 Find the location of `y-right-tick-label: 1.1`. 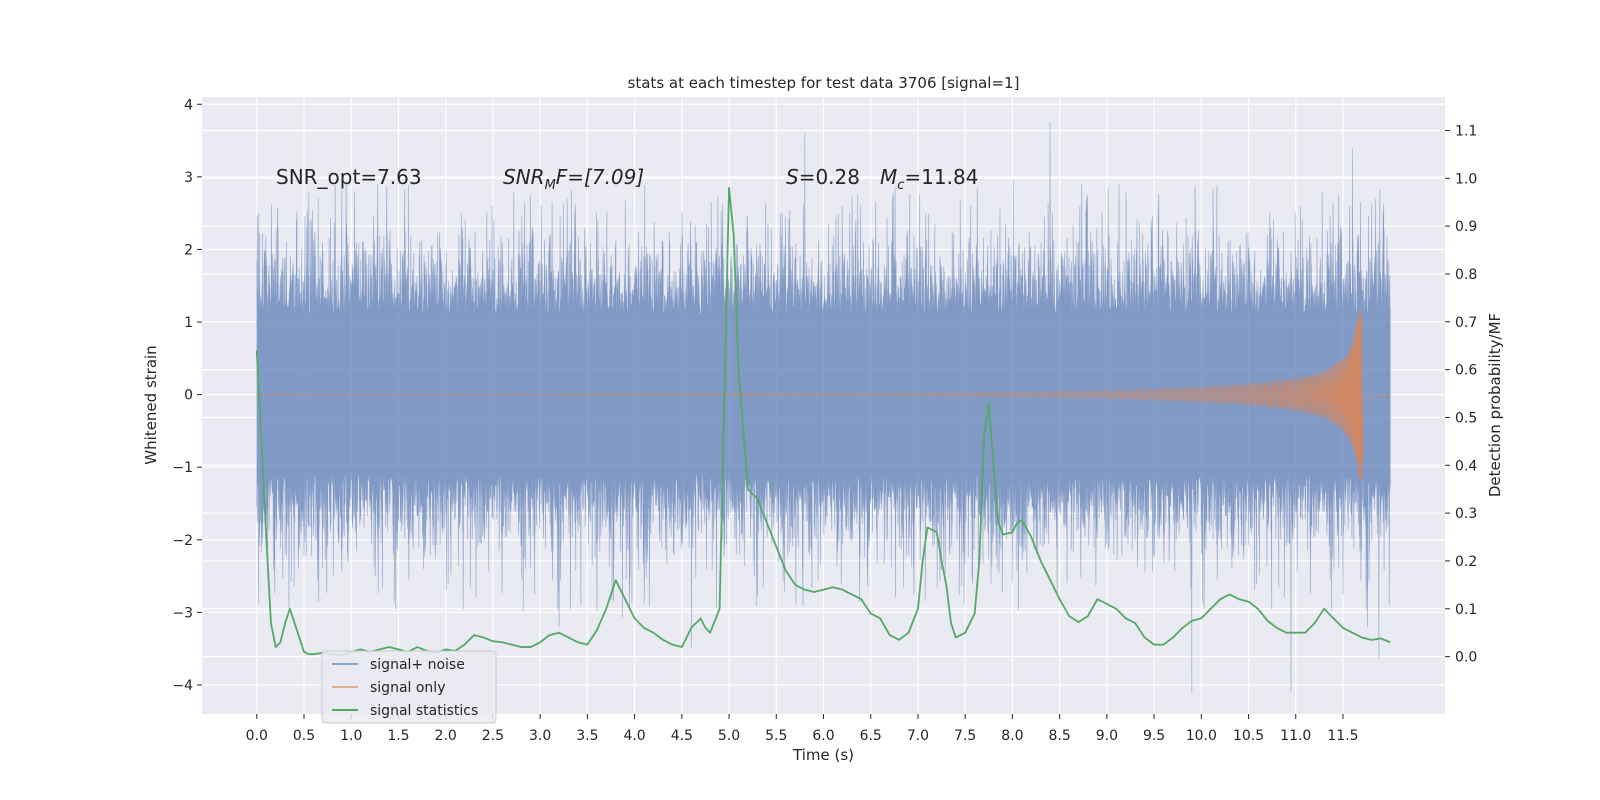

y-right-tick-label: 1.1 is located at coordinates (1466, 131).